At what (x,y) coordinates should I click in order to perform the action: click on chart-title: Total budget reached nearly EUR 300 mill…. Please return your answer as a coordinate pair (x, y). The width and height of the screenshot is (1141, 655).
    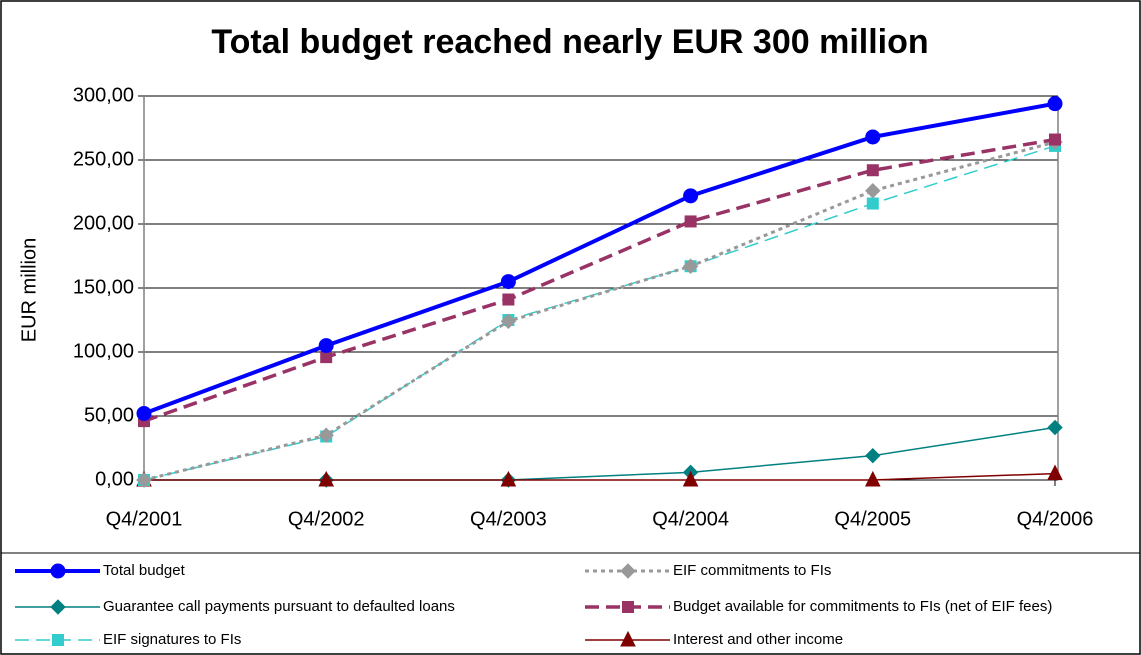
    Looking at the image, I should click on (569, 42).